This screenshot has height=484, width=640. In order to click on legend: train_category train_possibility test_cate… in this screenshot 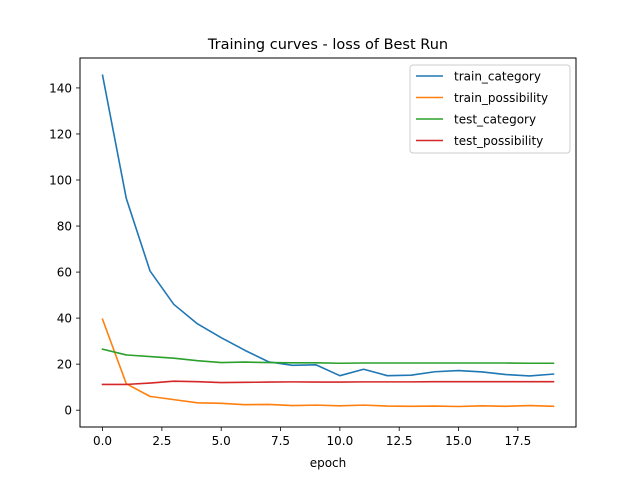, I will do `click(490, 109)`.